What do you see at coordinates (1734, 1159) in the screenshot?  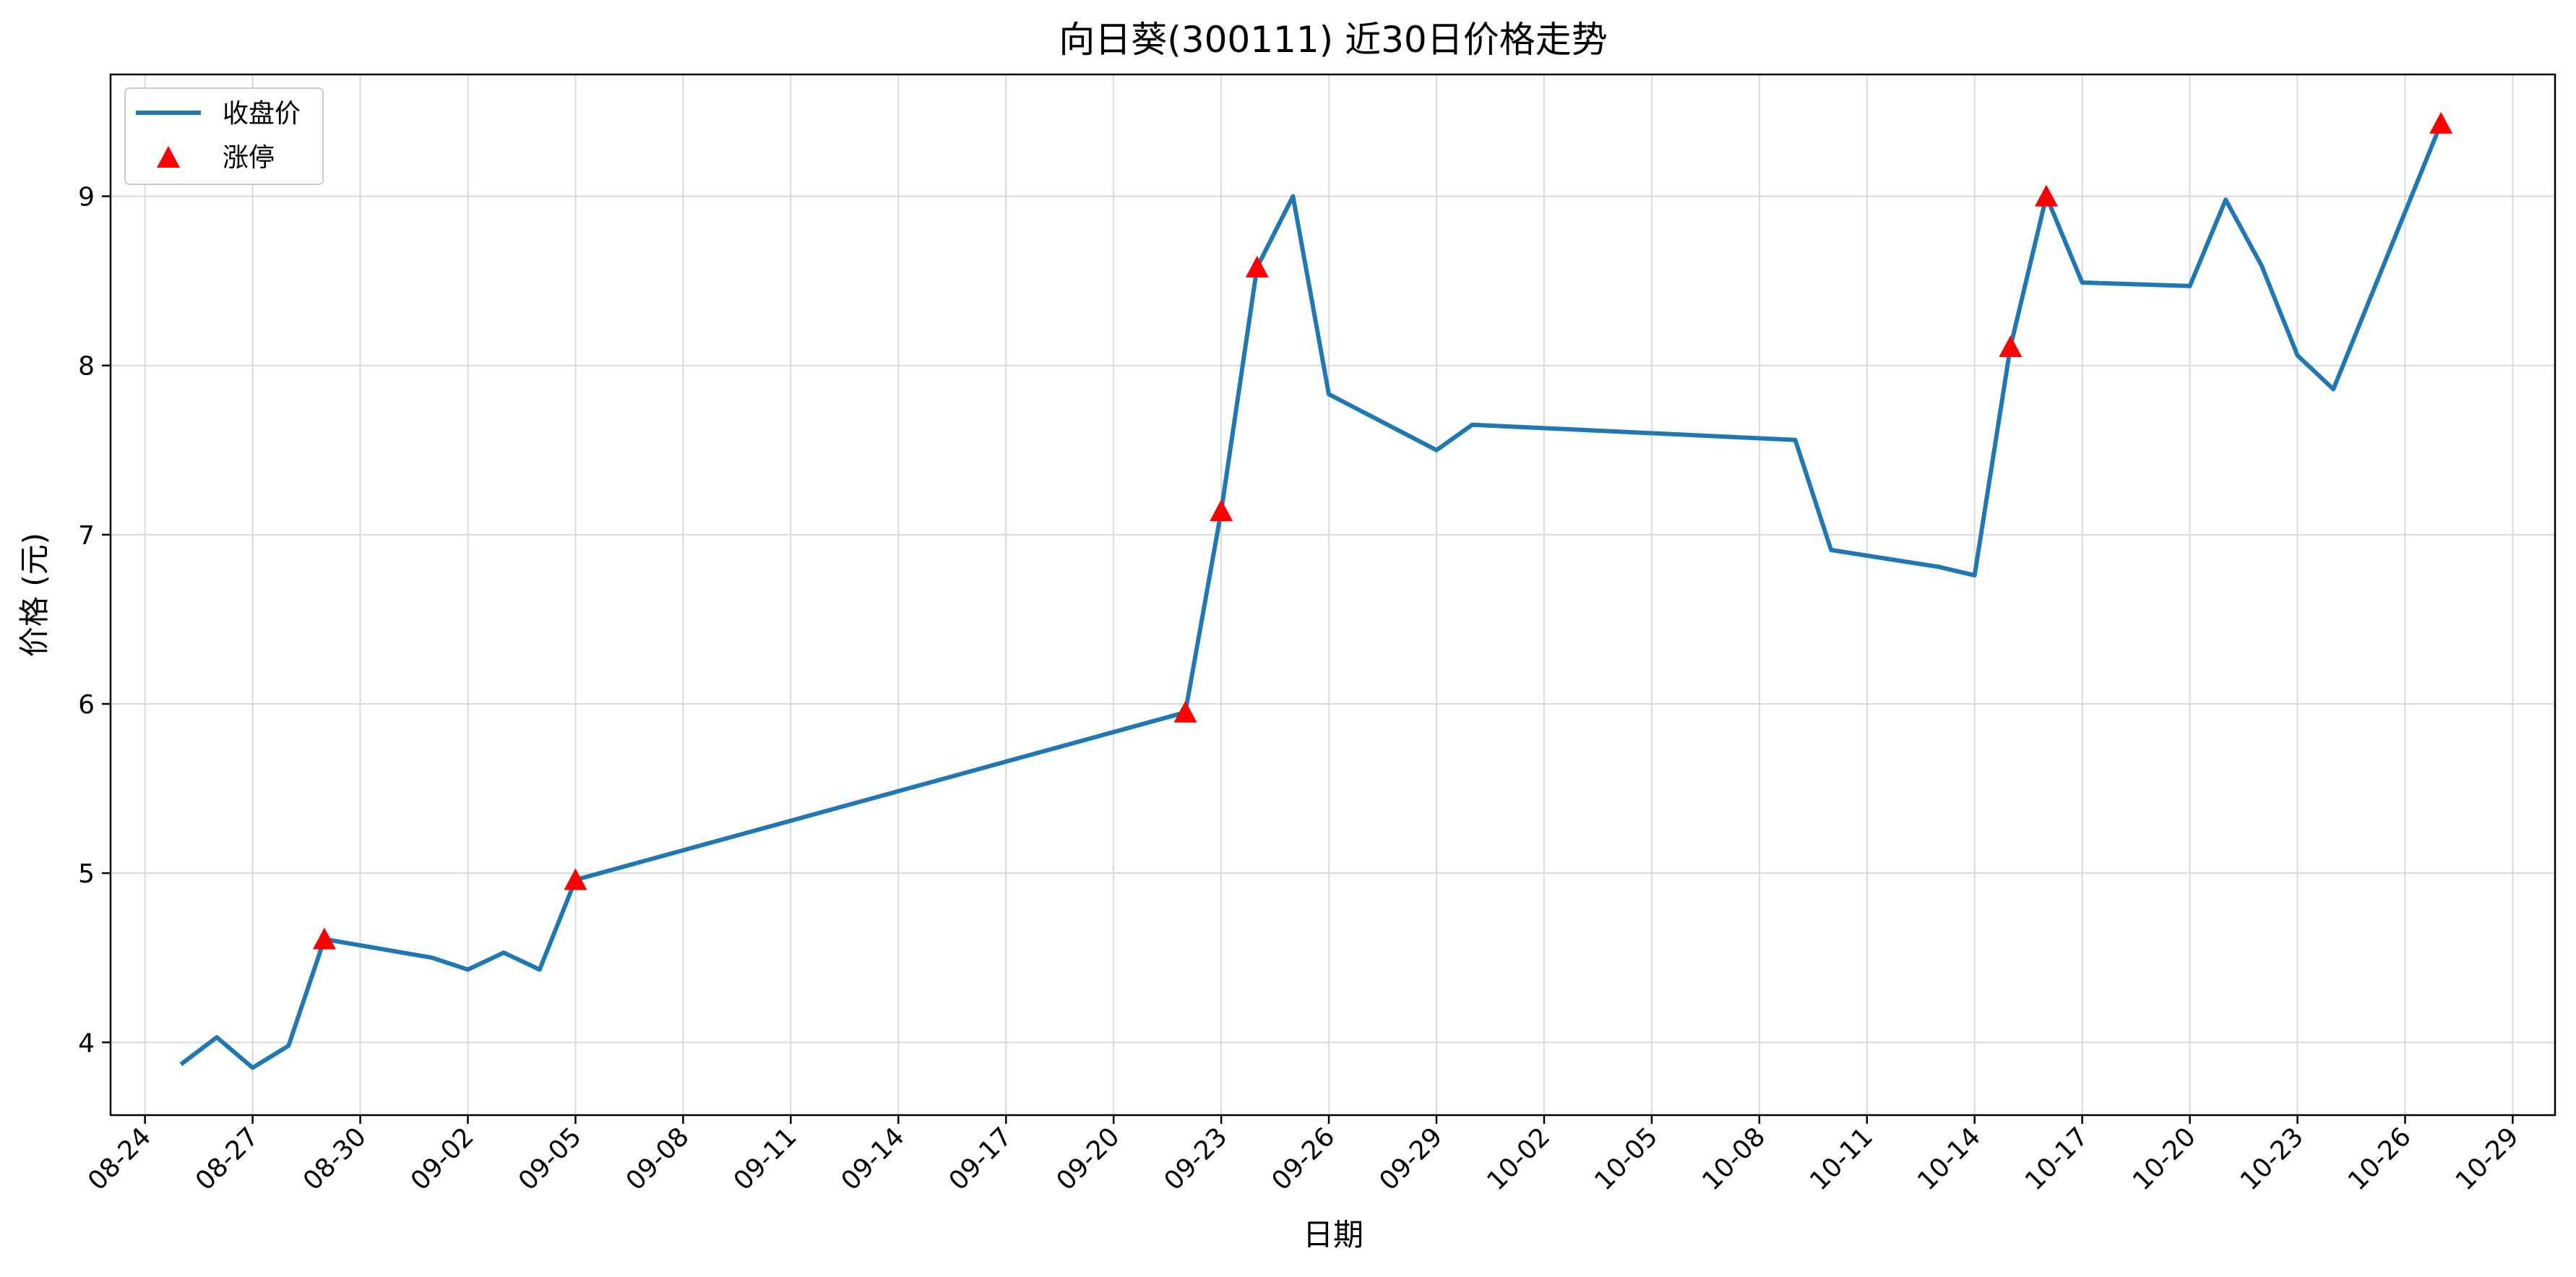 I see `x-tick-label: 10-08` at bounding box center [1734, 1159].